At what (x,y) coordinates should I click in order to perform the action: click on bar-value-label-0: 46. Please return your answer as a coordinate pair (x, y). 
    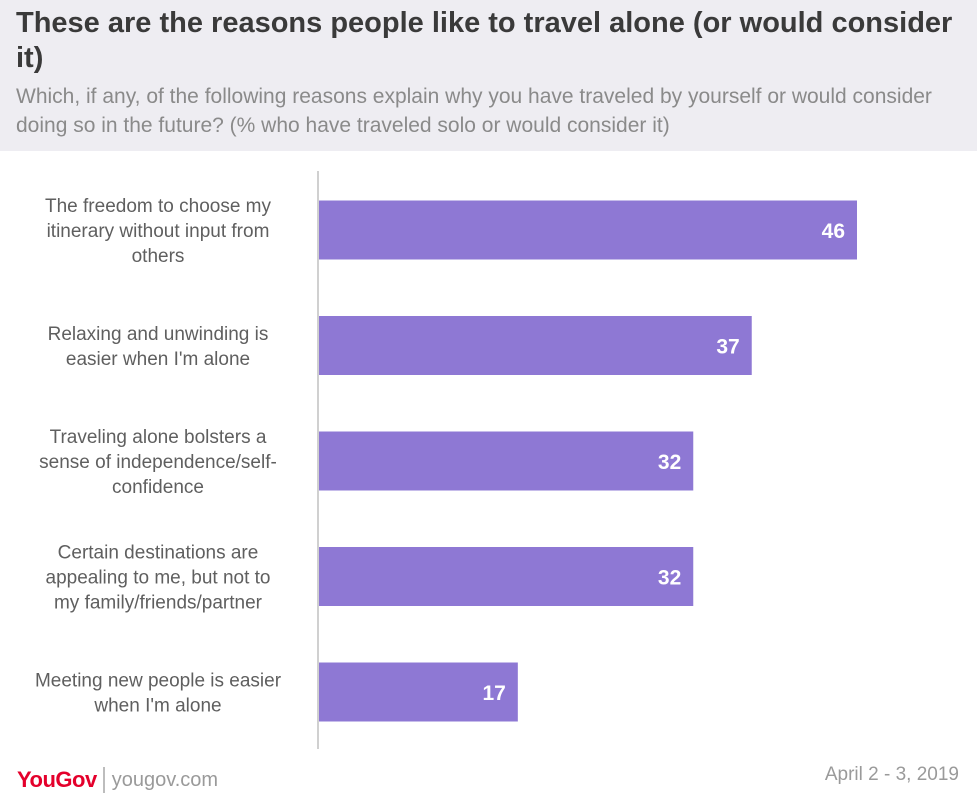
    Looking at the image, I should click on (833, 231).